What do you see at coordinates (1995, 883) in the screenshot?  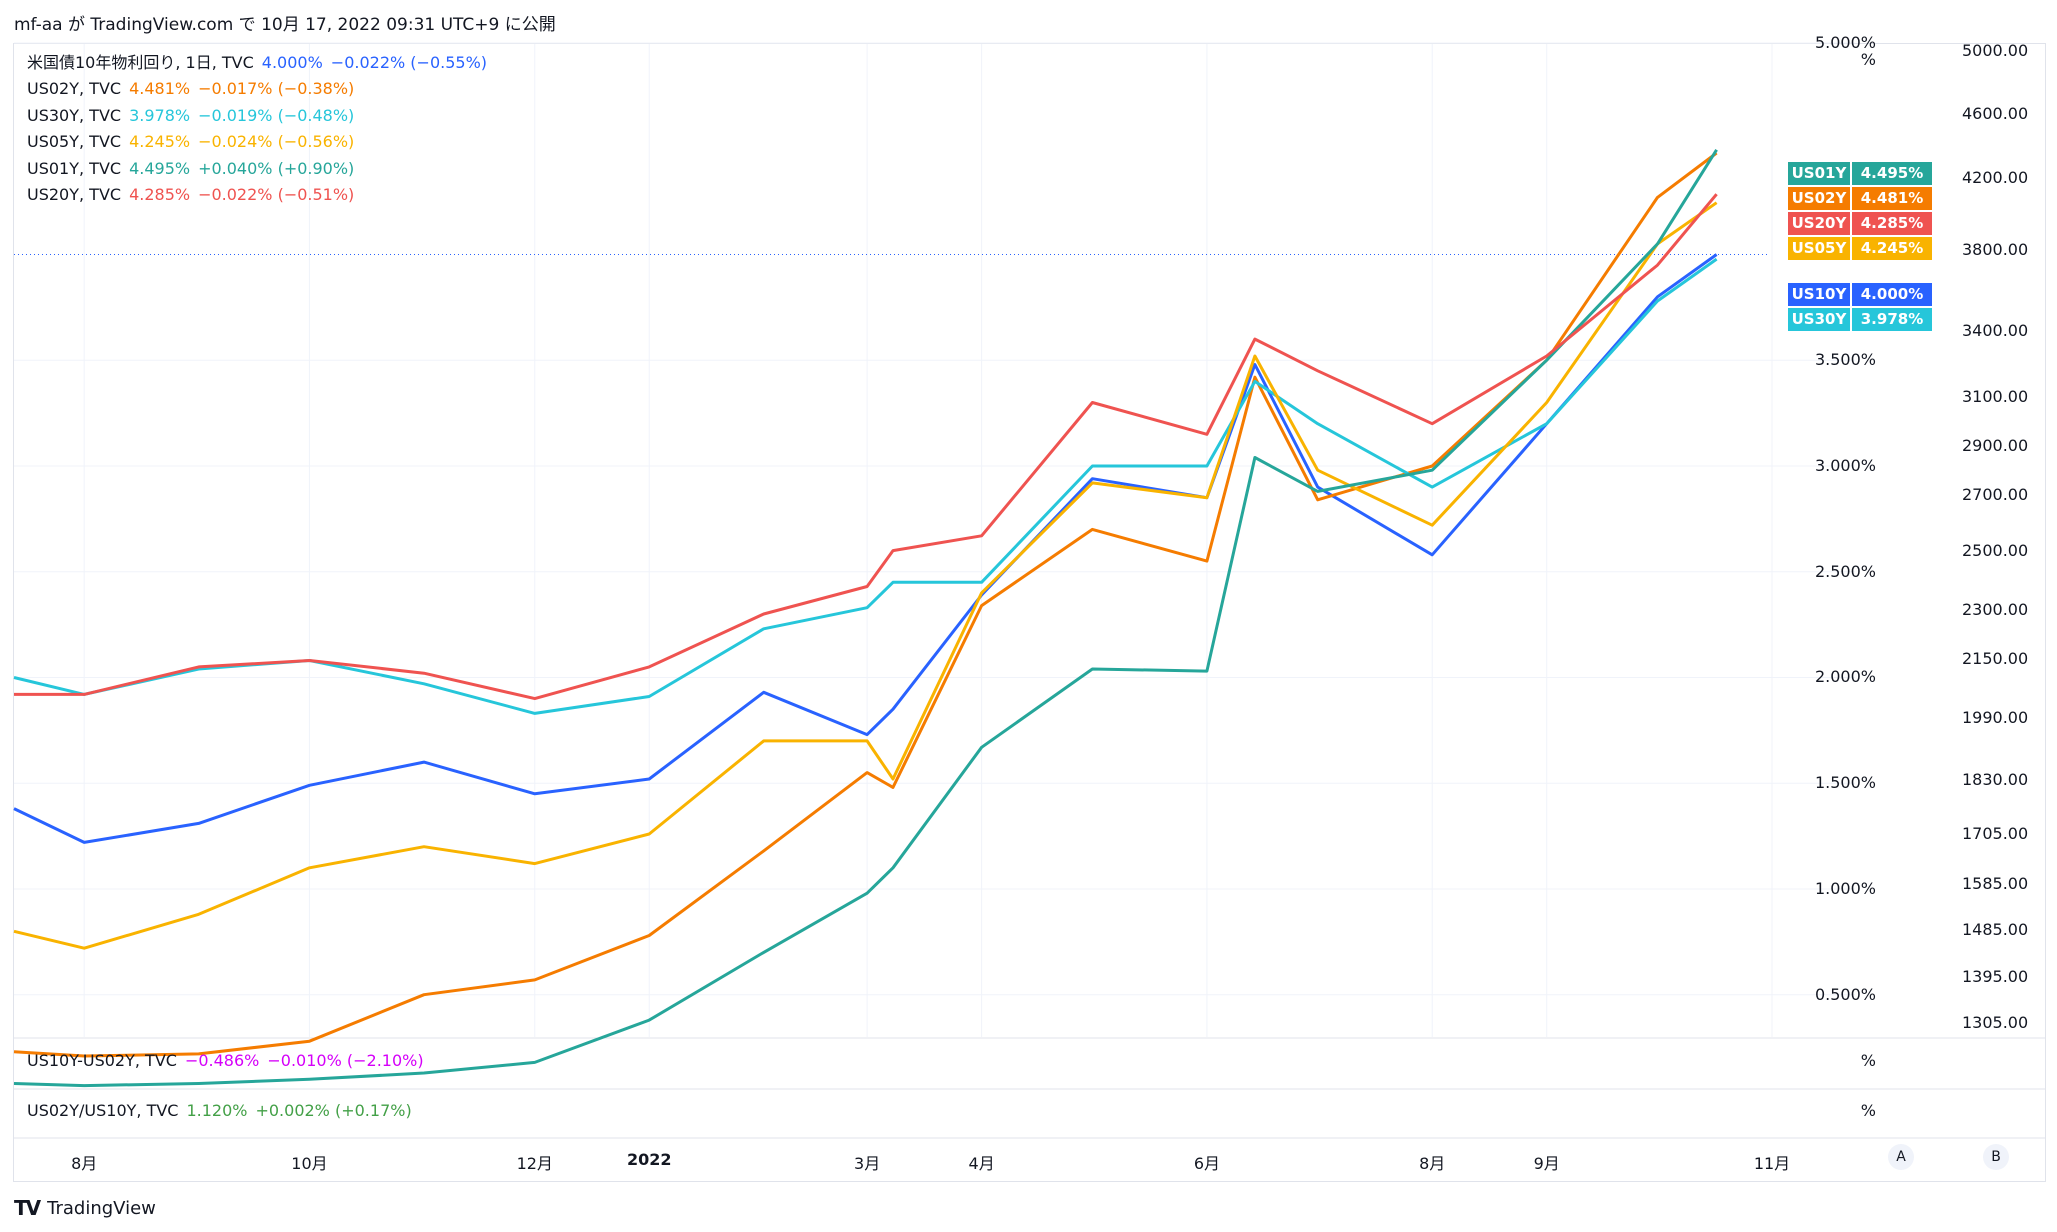 I see `right-tick-label: 1585.00` at bounding box center [1995, 883].